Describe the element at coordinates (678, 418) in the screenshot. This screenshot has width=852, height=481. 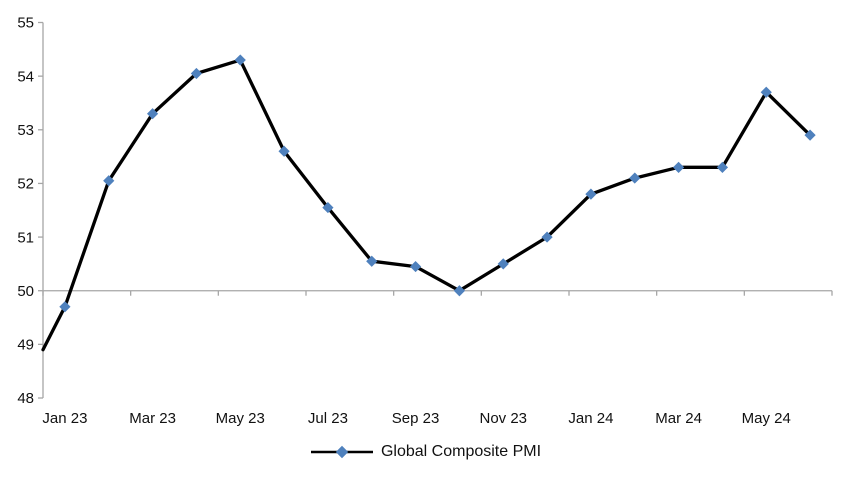
I see `x-axis-label: Mar 24` at that location.